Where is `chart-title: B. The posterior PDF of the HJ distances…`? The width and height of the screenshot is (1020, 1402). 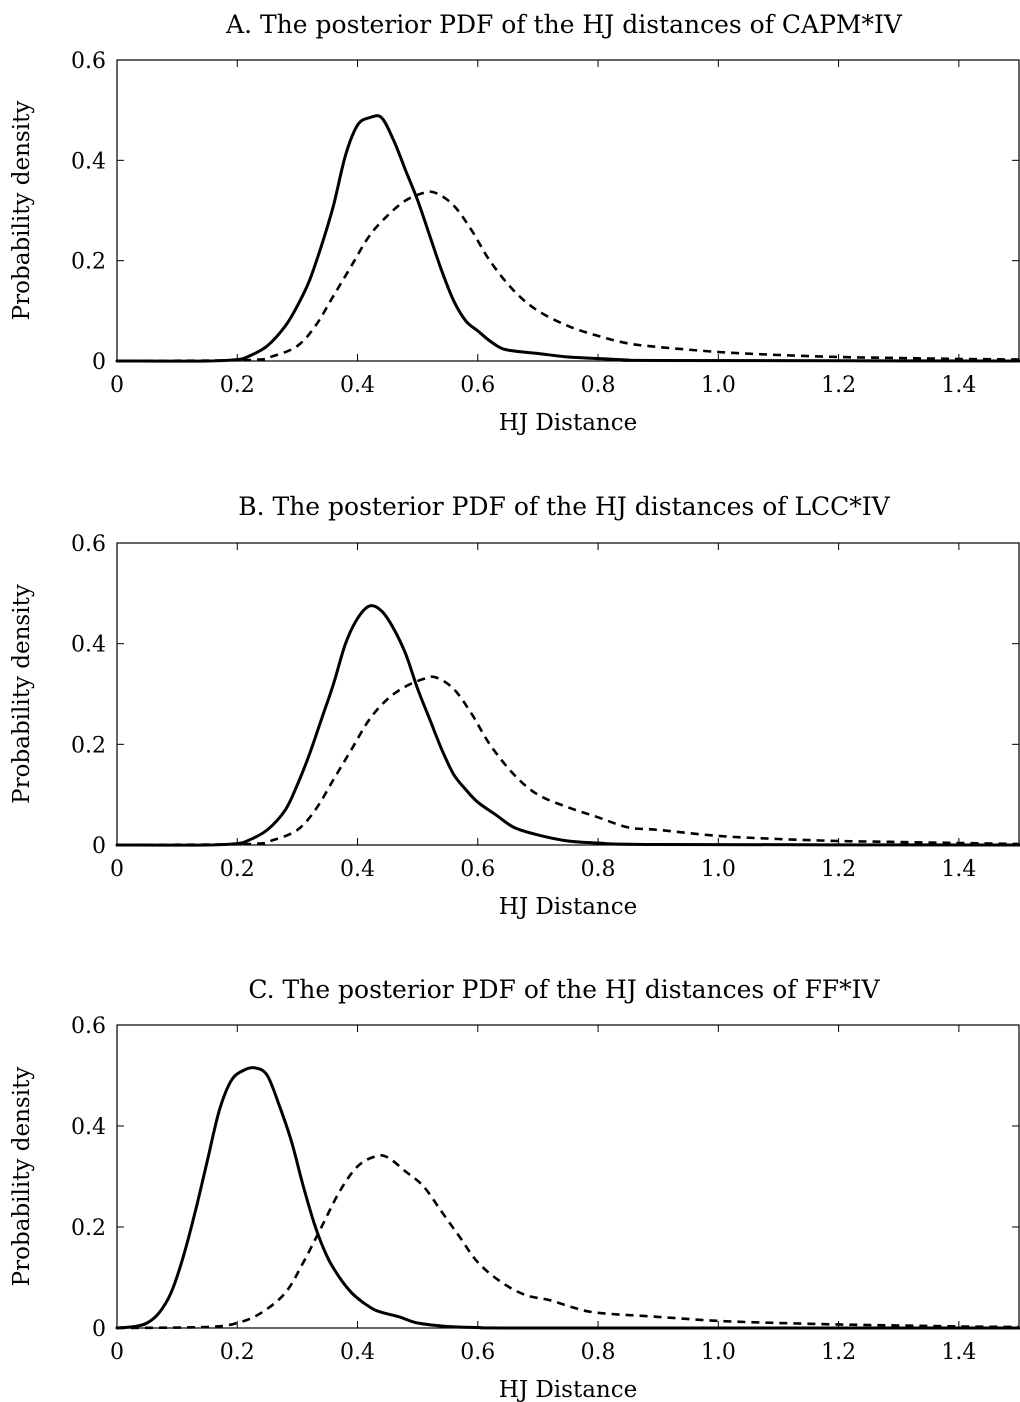 chart-title: B. The posterior PDF of the HJ distances… is located at coordinates (564, 506).